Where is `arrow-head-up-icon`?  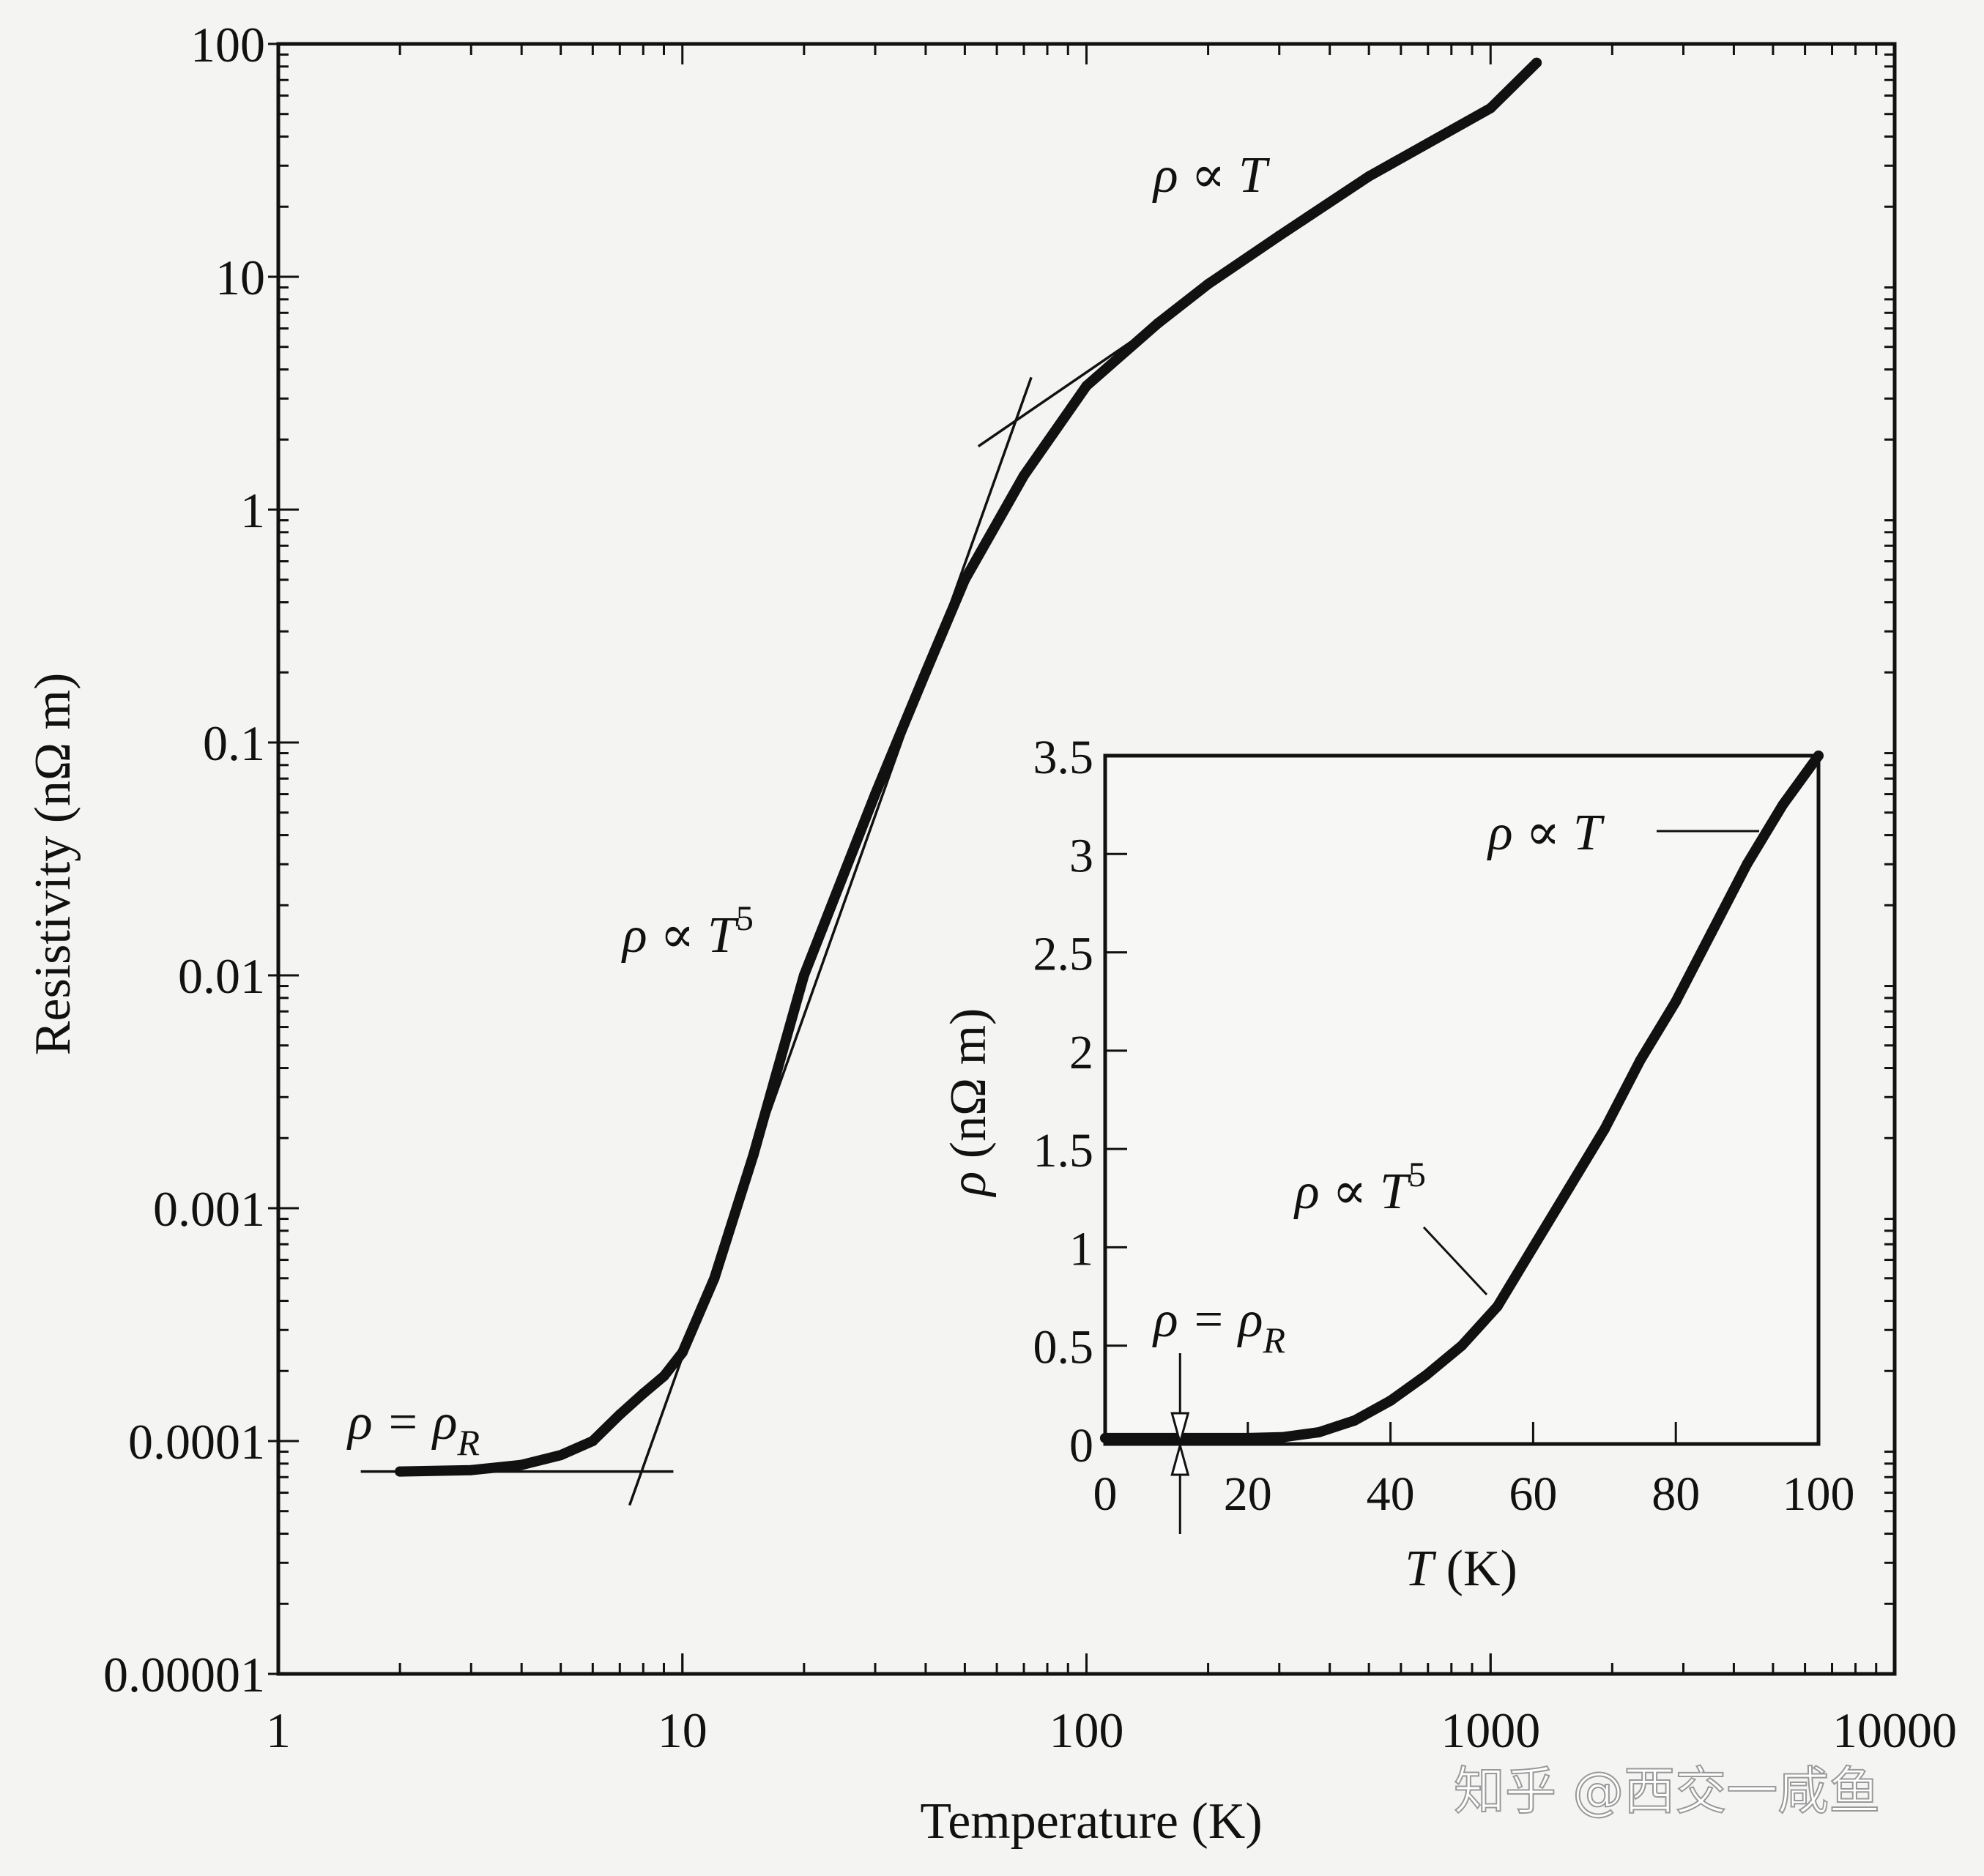 arrow-head-up-icon is located at coordinates (1180, 1458).